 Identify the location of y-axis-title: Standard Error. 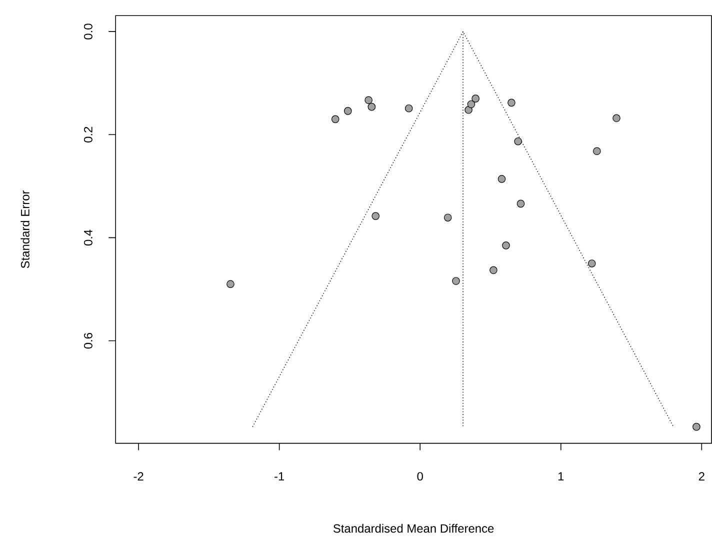
(25, 229).